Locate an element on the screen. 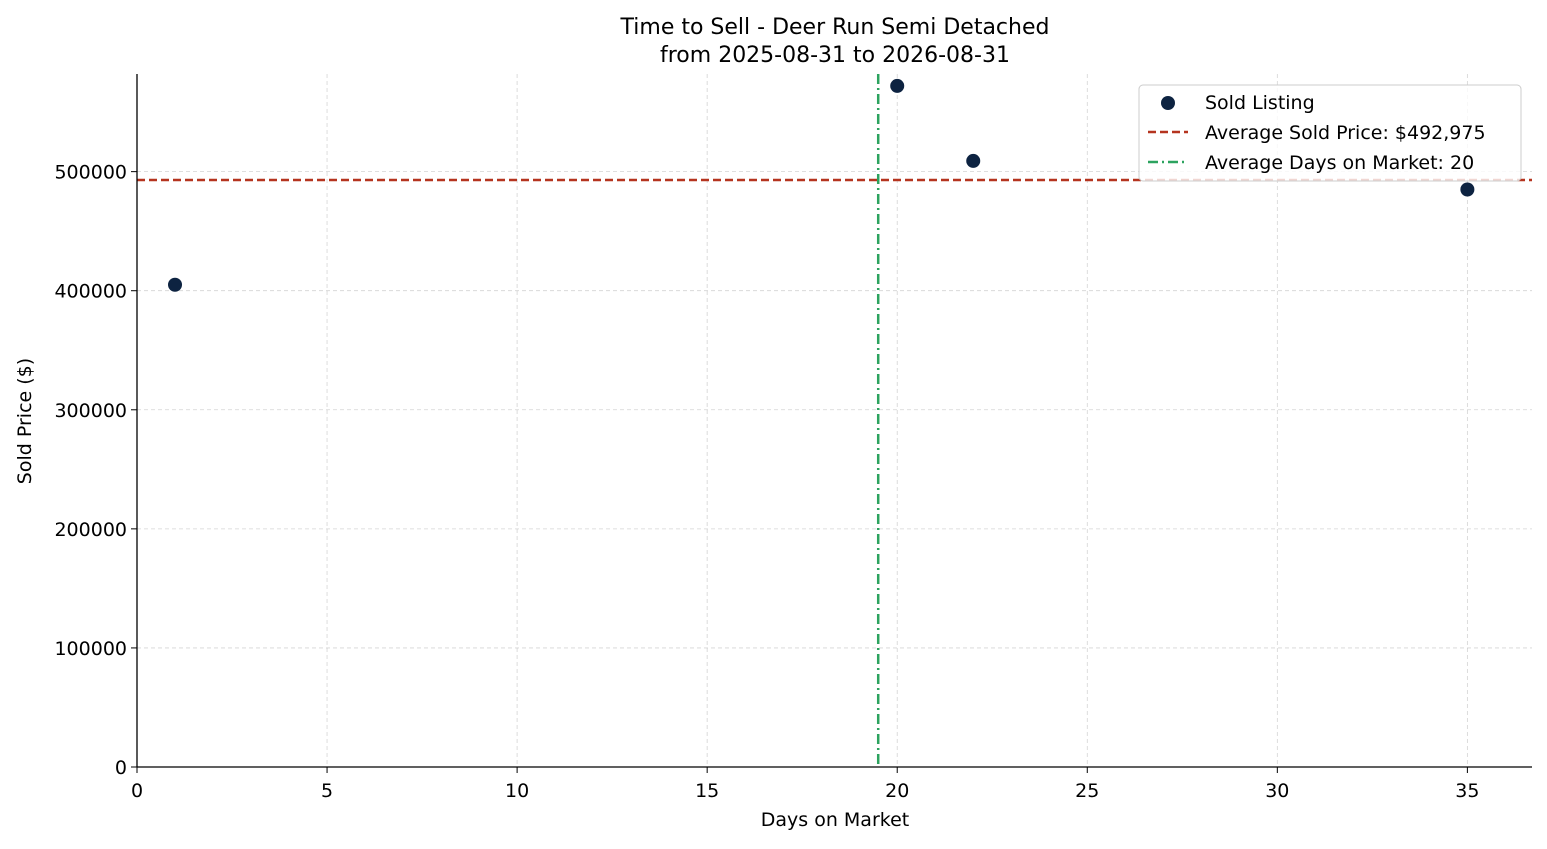 This screenshot has height=849, width=1547. chart-title: Time to Sell - Deer Run Semi Detached is located at coordinates (835, 27).